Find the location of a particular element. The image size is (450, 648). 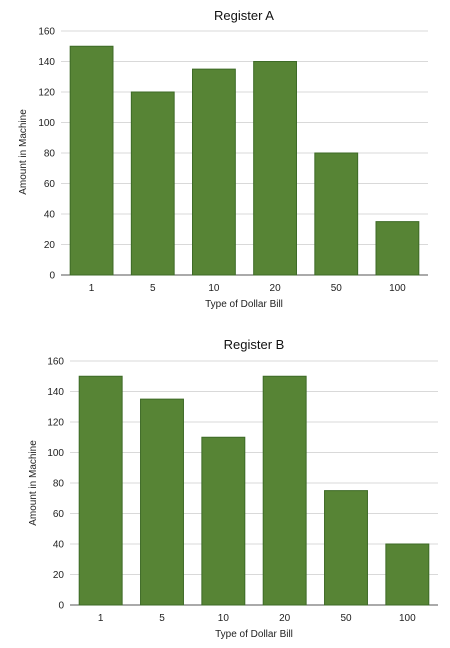

chart-title: Register A is located at coordinates (244, 15).